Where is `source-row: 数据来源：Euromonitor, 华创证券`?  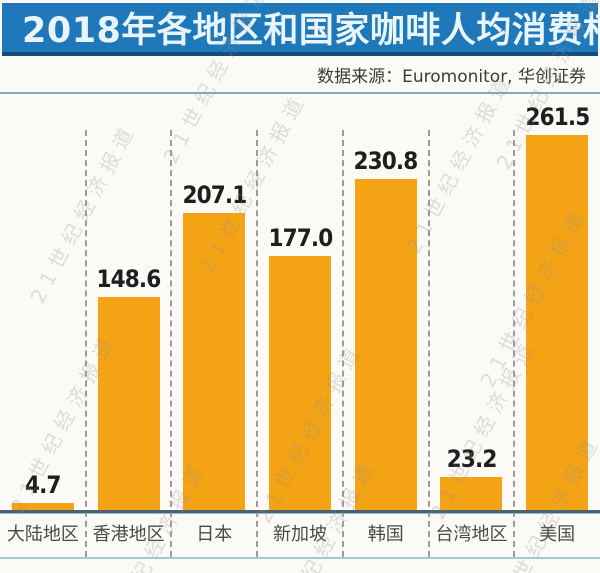
source-row: 数据来源：Euromonitor, 华创证券 is located at coordinates (293, 77).